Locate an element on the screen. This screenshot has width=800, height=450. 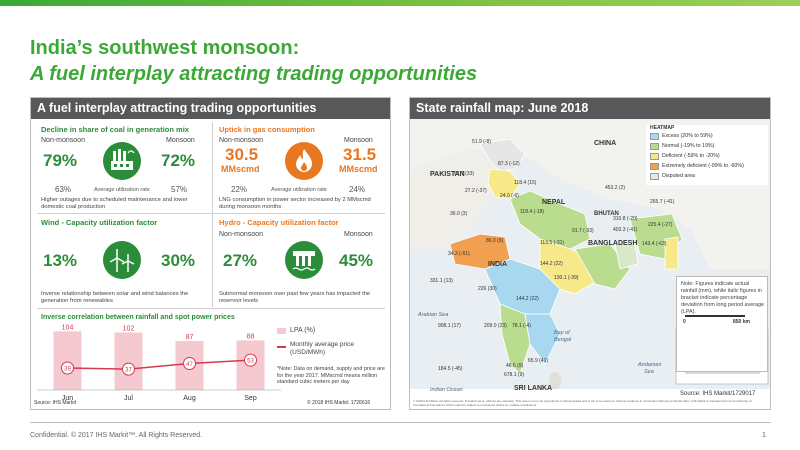
map-value: 453.2 (2) is located at coordinates (615, 188).